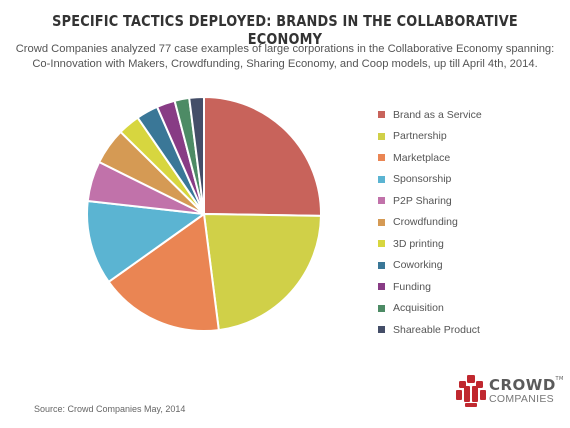  I want to click on legend-label: Acquisition, so click(418, 308).